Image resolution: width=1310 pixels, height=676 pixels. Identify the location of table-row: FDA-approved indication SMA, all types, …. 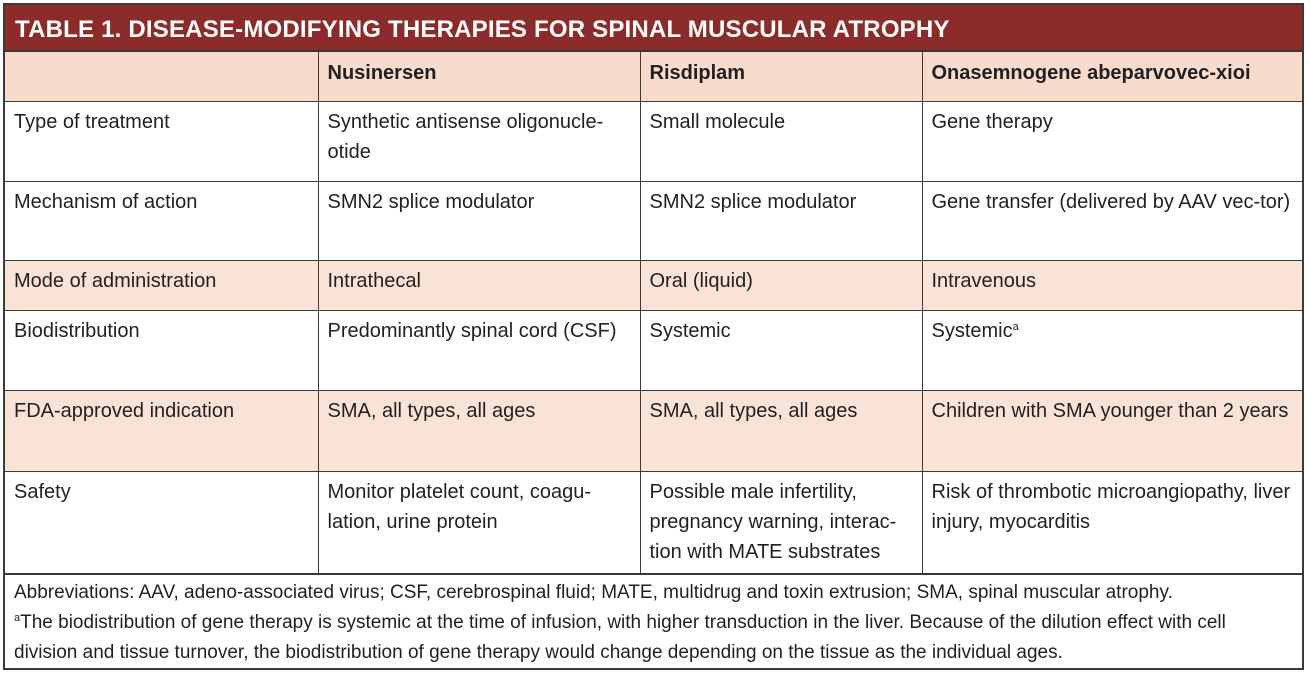
(653, 431).